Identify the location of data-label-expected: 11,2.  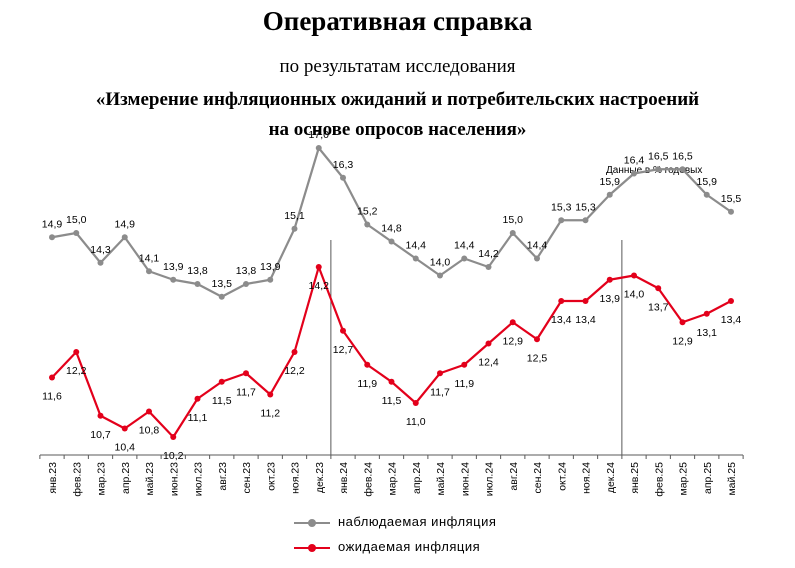
(270, 414).